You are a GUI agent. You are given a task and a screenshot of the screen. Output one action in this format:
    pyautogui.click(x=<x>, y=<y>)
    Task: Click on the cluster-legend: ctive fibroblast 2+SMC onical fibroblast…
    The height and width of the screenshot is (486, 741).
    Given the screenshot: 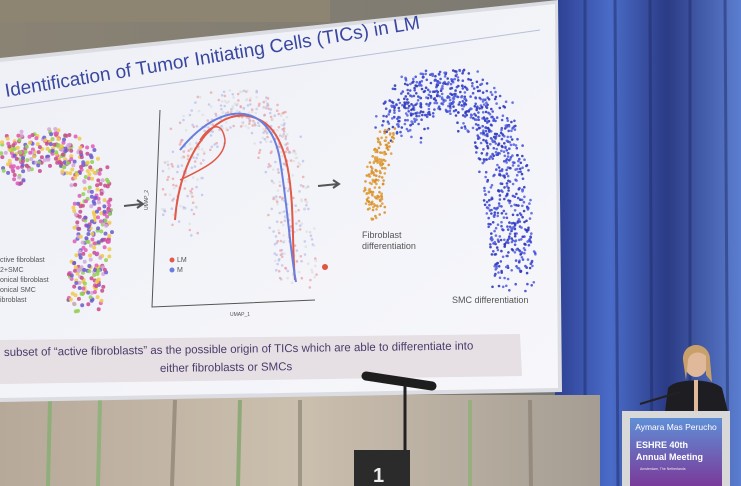 What is the action you would take?
    pyautogui.click(x=24, y=280)
    